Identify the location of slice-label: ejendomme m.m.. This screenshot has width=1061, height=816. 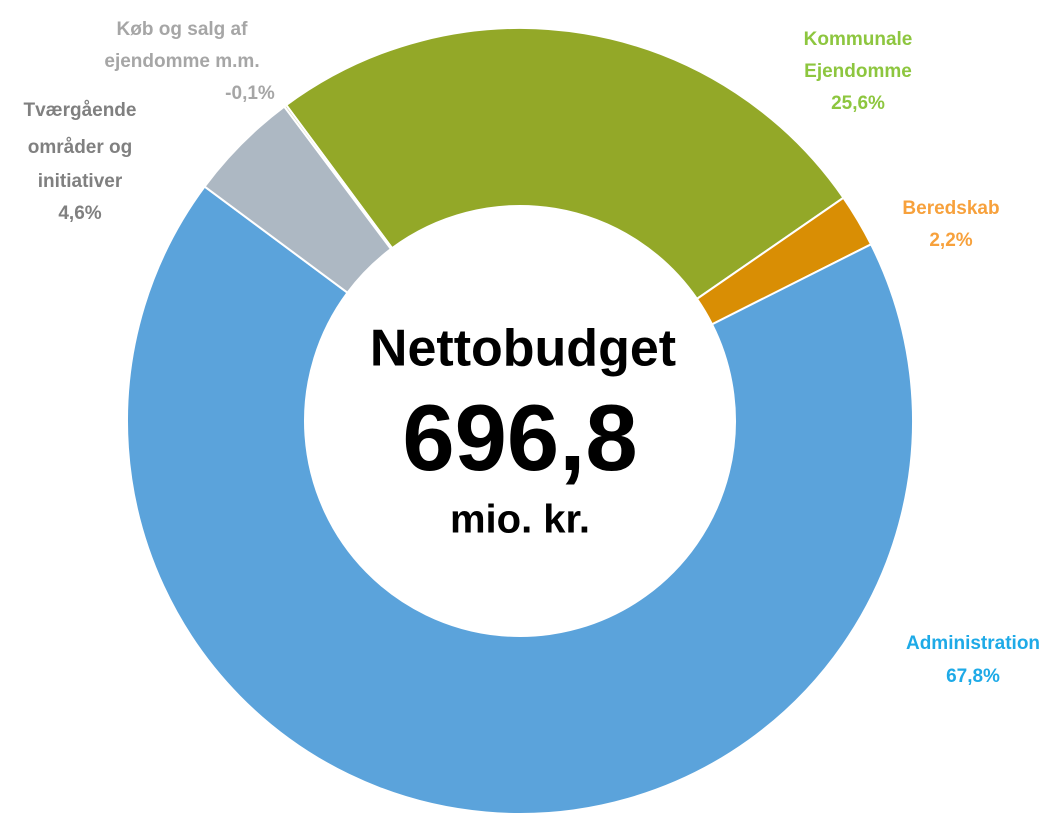
(181, 61).